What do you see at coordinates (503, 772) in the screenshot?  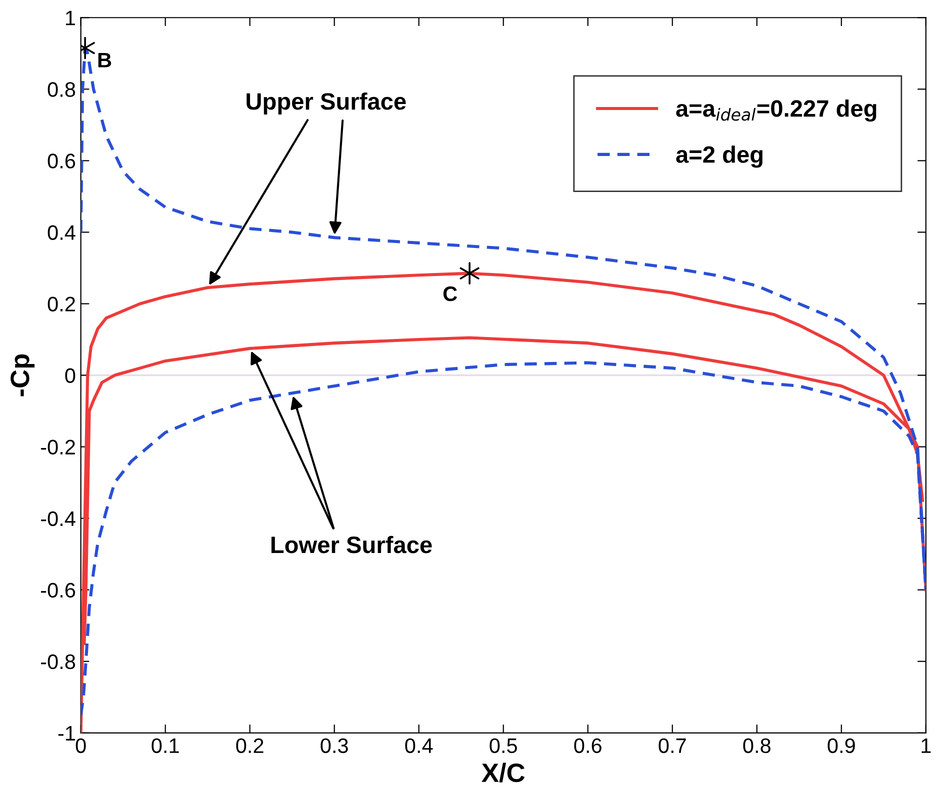 I see `x-axis-title: X/C` at bounding box center [503, 772].